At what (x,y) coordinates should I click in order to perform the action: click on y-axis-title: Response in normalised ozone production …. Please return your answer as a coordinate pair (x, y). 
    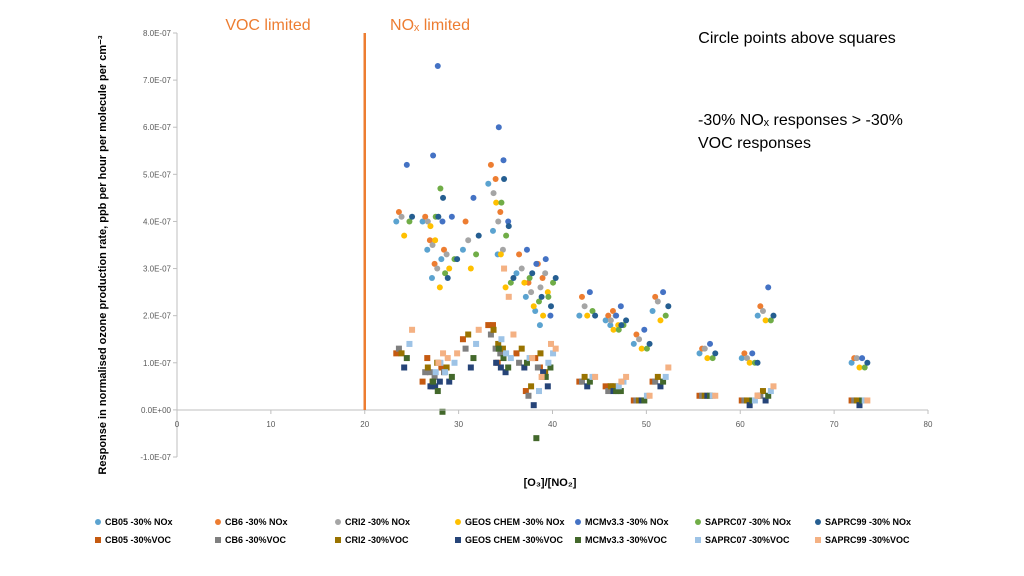
    Looking at the image, I should click on (103, 254).